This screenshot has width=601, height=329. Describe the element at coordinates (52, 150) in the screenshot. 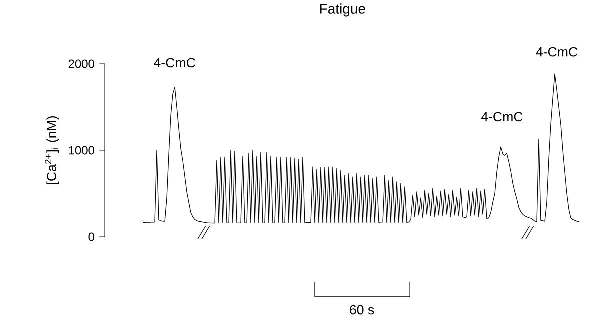

I see `y-axis-title: [Ca$^{2+}$]$_{i}$ (nM)` at that location.